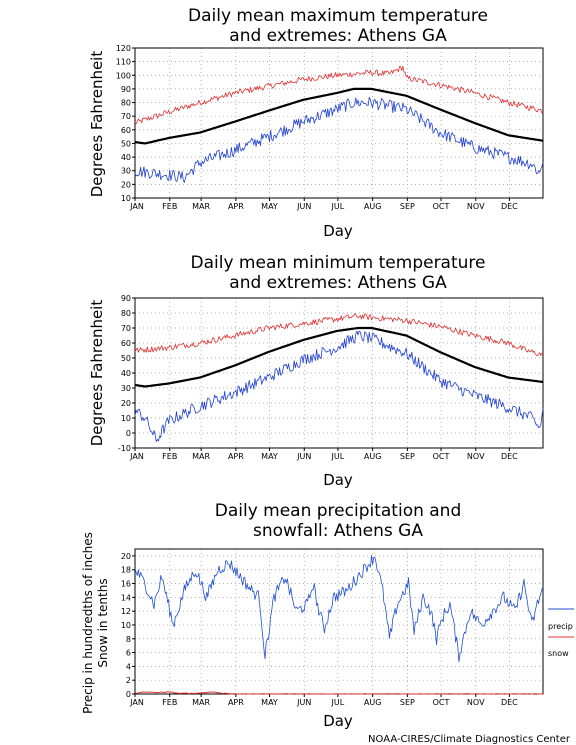 Image resolution: width=576 pixels, height=745 pixels. Describe the element at coordinates (126, 611) in the screenshot. I see `y-tick-label: 12` at that location.